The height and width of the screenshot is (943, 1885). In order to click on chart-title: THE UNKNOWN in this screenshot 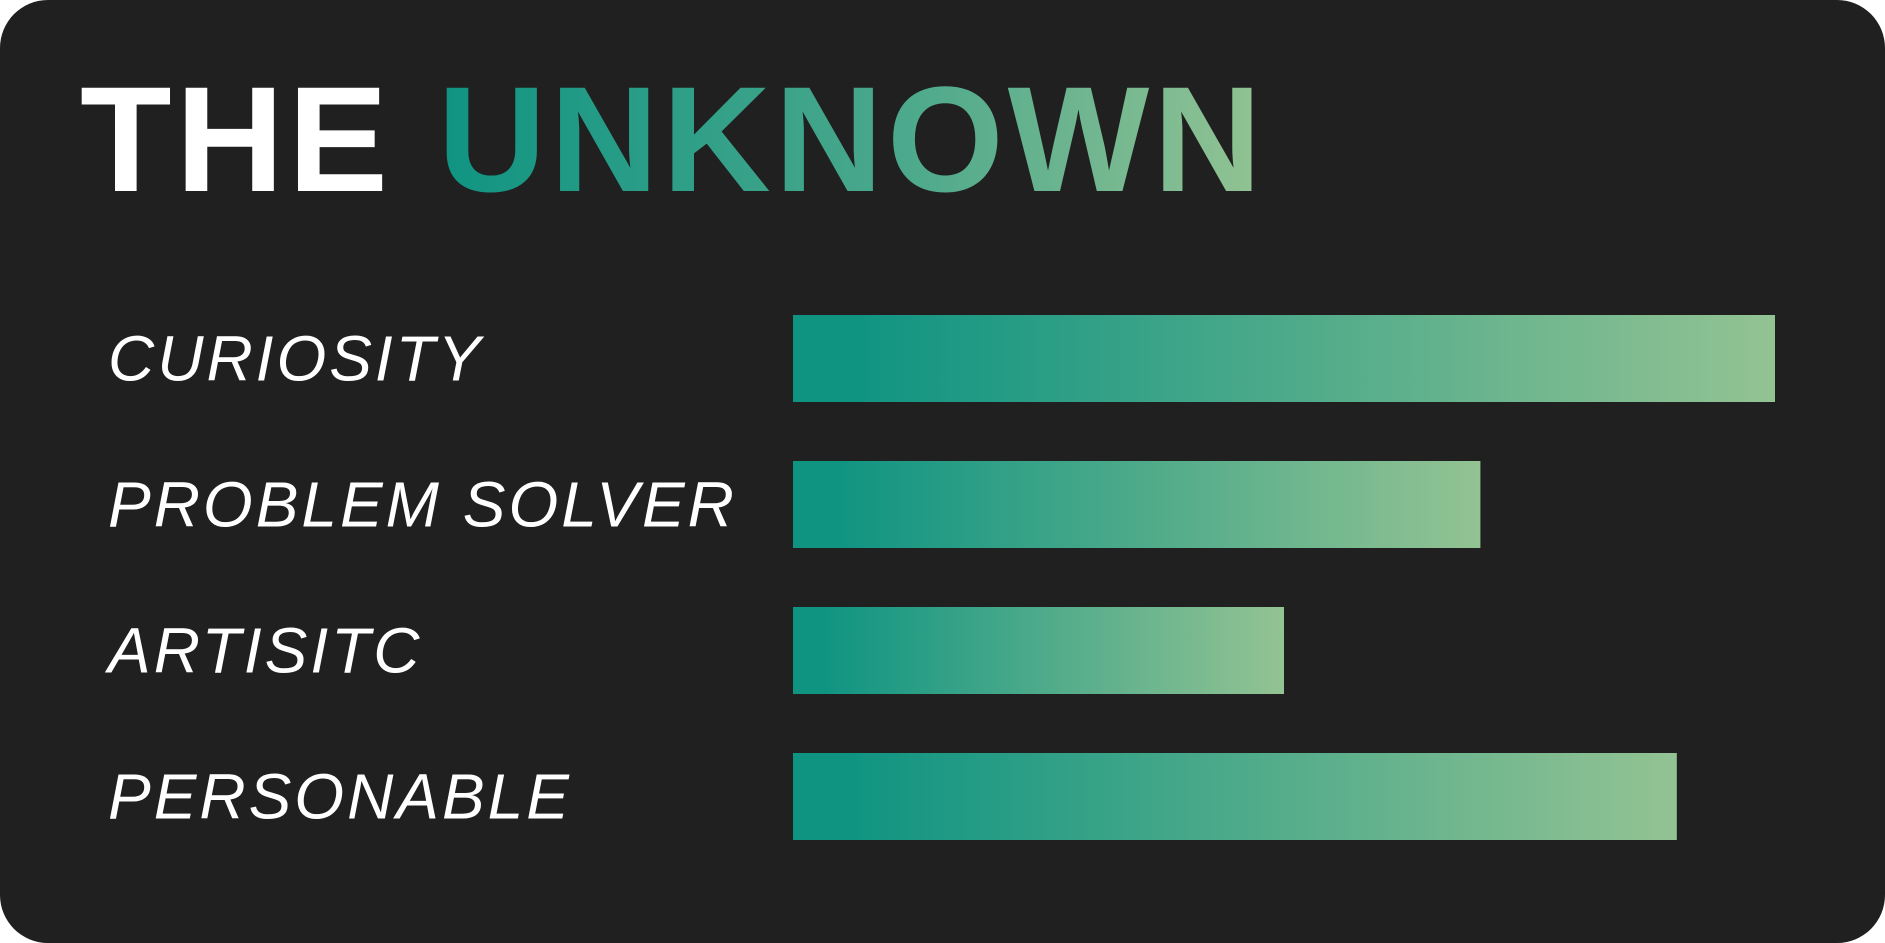, I will do `click(673, 139)`.